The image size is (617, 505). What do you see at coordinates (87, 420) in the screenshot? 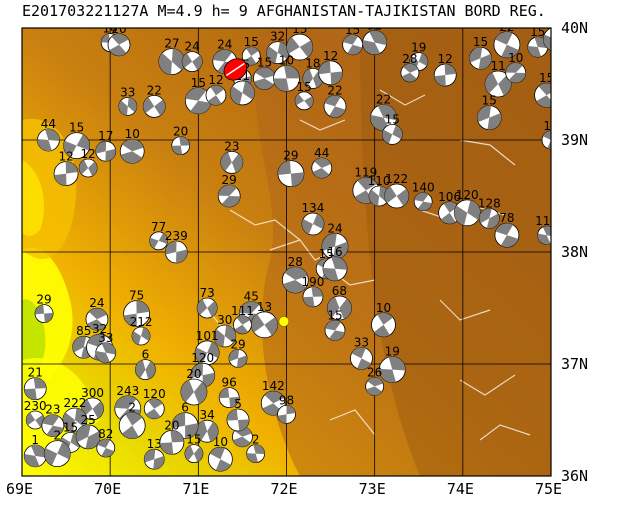
I see `depth-label: 25` at bounding box center [87, 420].